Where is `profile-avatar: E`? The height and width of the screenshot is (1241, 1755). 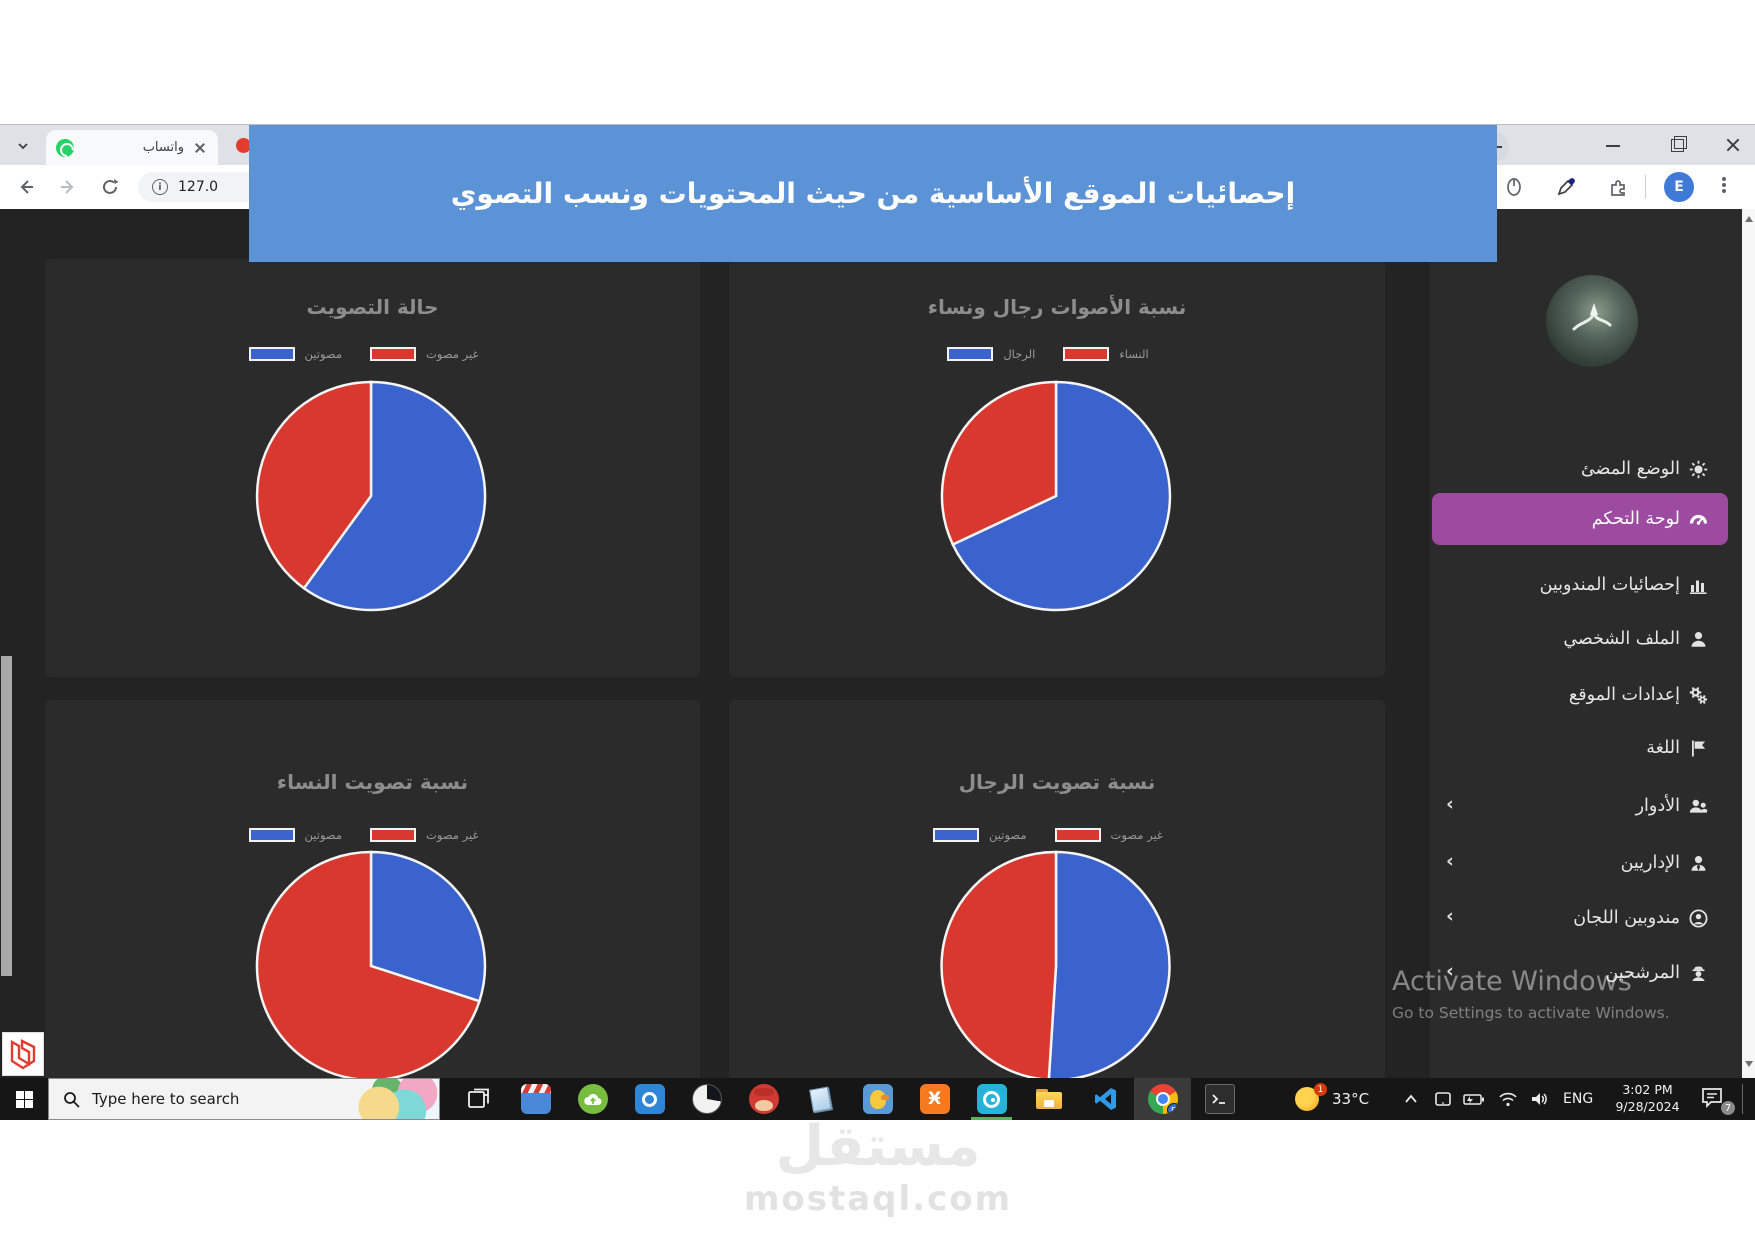 profile-avatar: E is located at coordinates (1679, 187).